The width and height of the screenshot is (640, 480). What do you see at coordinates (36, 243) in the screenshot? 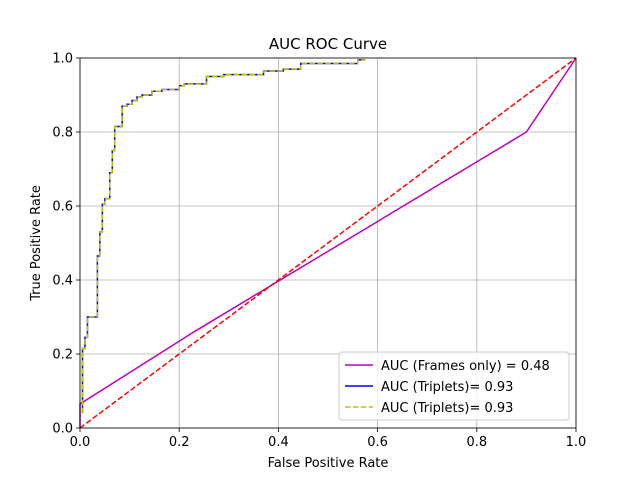
I see `y-axis-label: True Positive Rate` at bounding box center [36, 243].